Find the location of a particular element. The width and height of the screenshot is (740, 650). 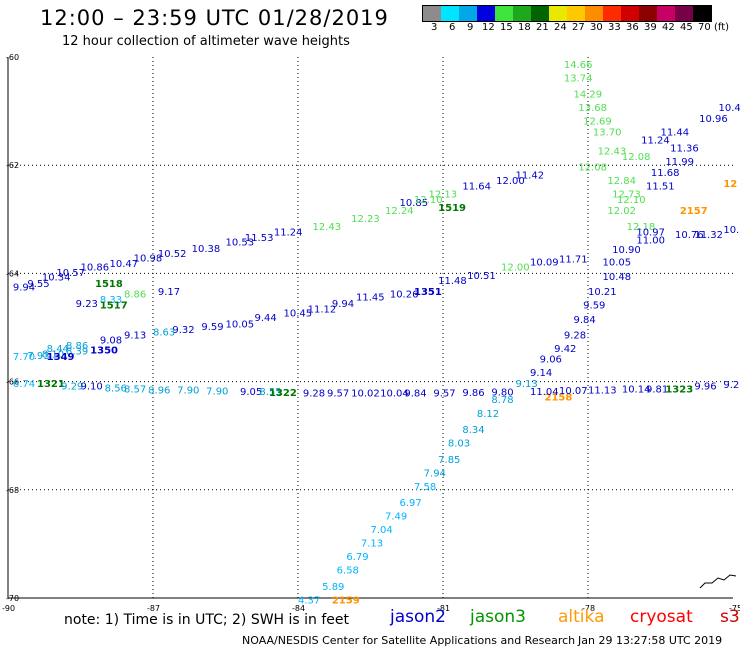

y-tick-label: -64 is located at coordinates (12, 273).